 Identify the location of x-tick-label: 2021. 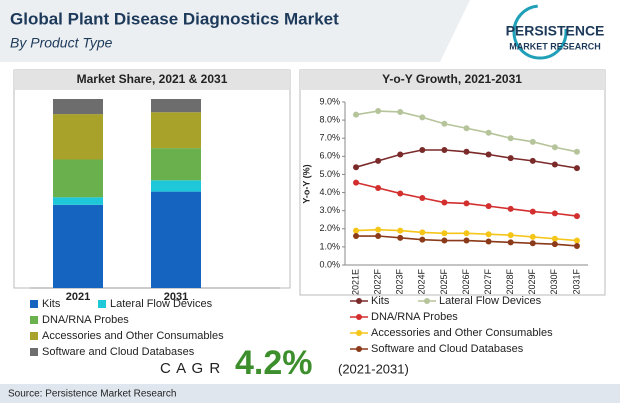
(78, 297).